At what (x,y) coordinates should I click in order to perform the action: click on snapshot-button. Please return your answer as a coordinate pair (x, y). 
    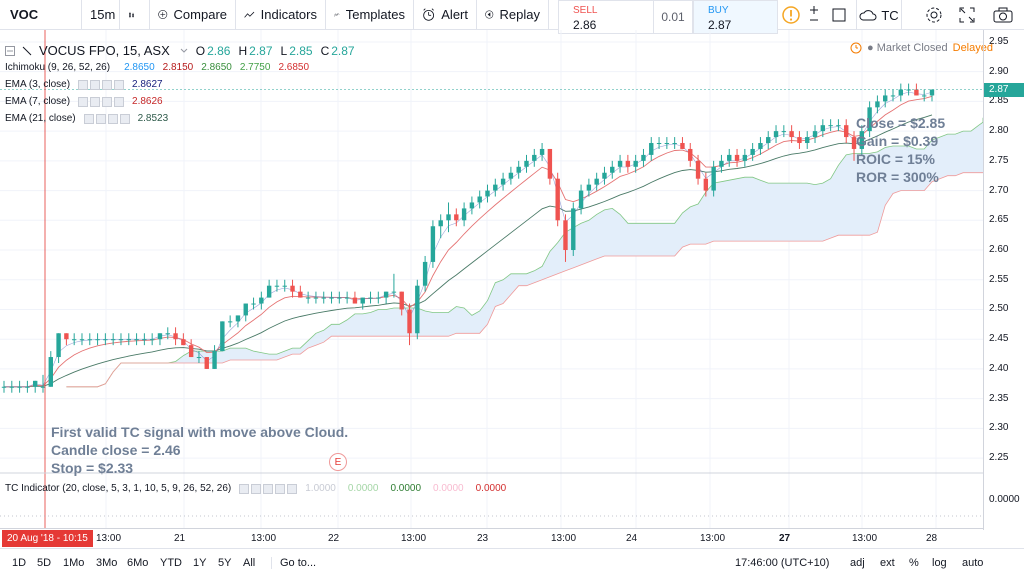
    Looking at the image, I should click on (1003, 15).